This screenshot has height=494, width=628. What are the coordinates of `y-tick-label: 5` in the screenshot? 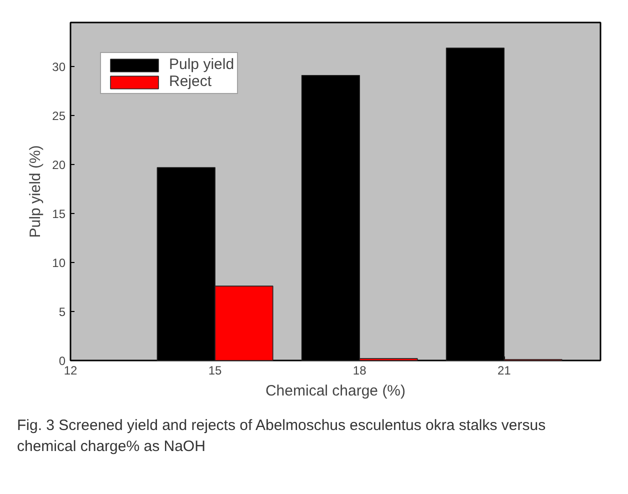 It's located at (62, 312).